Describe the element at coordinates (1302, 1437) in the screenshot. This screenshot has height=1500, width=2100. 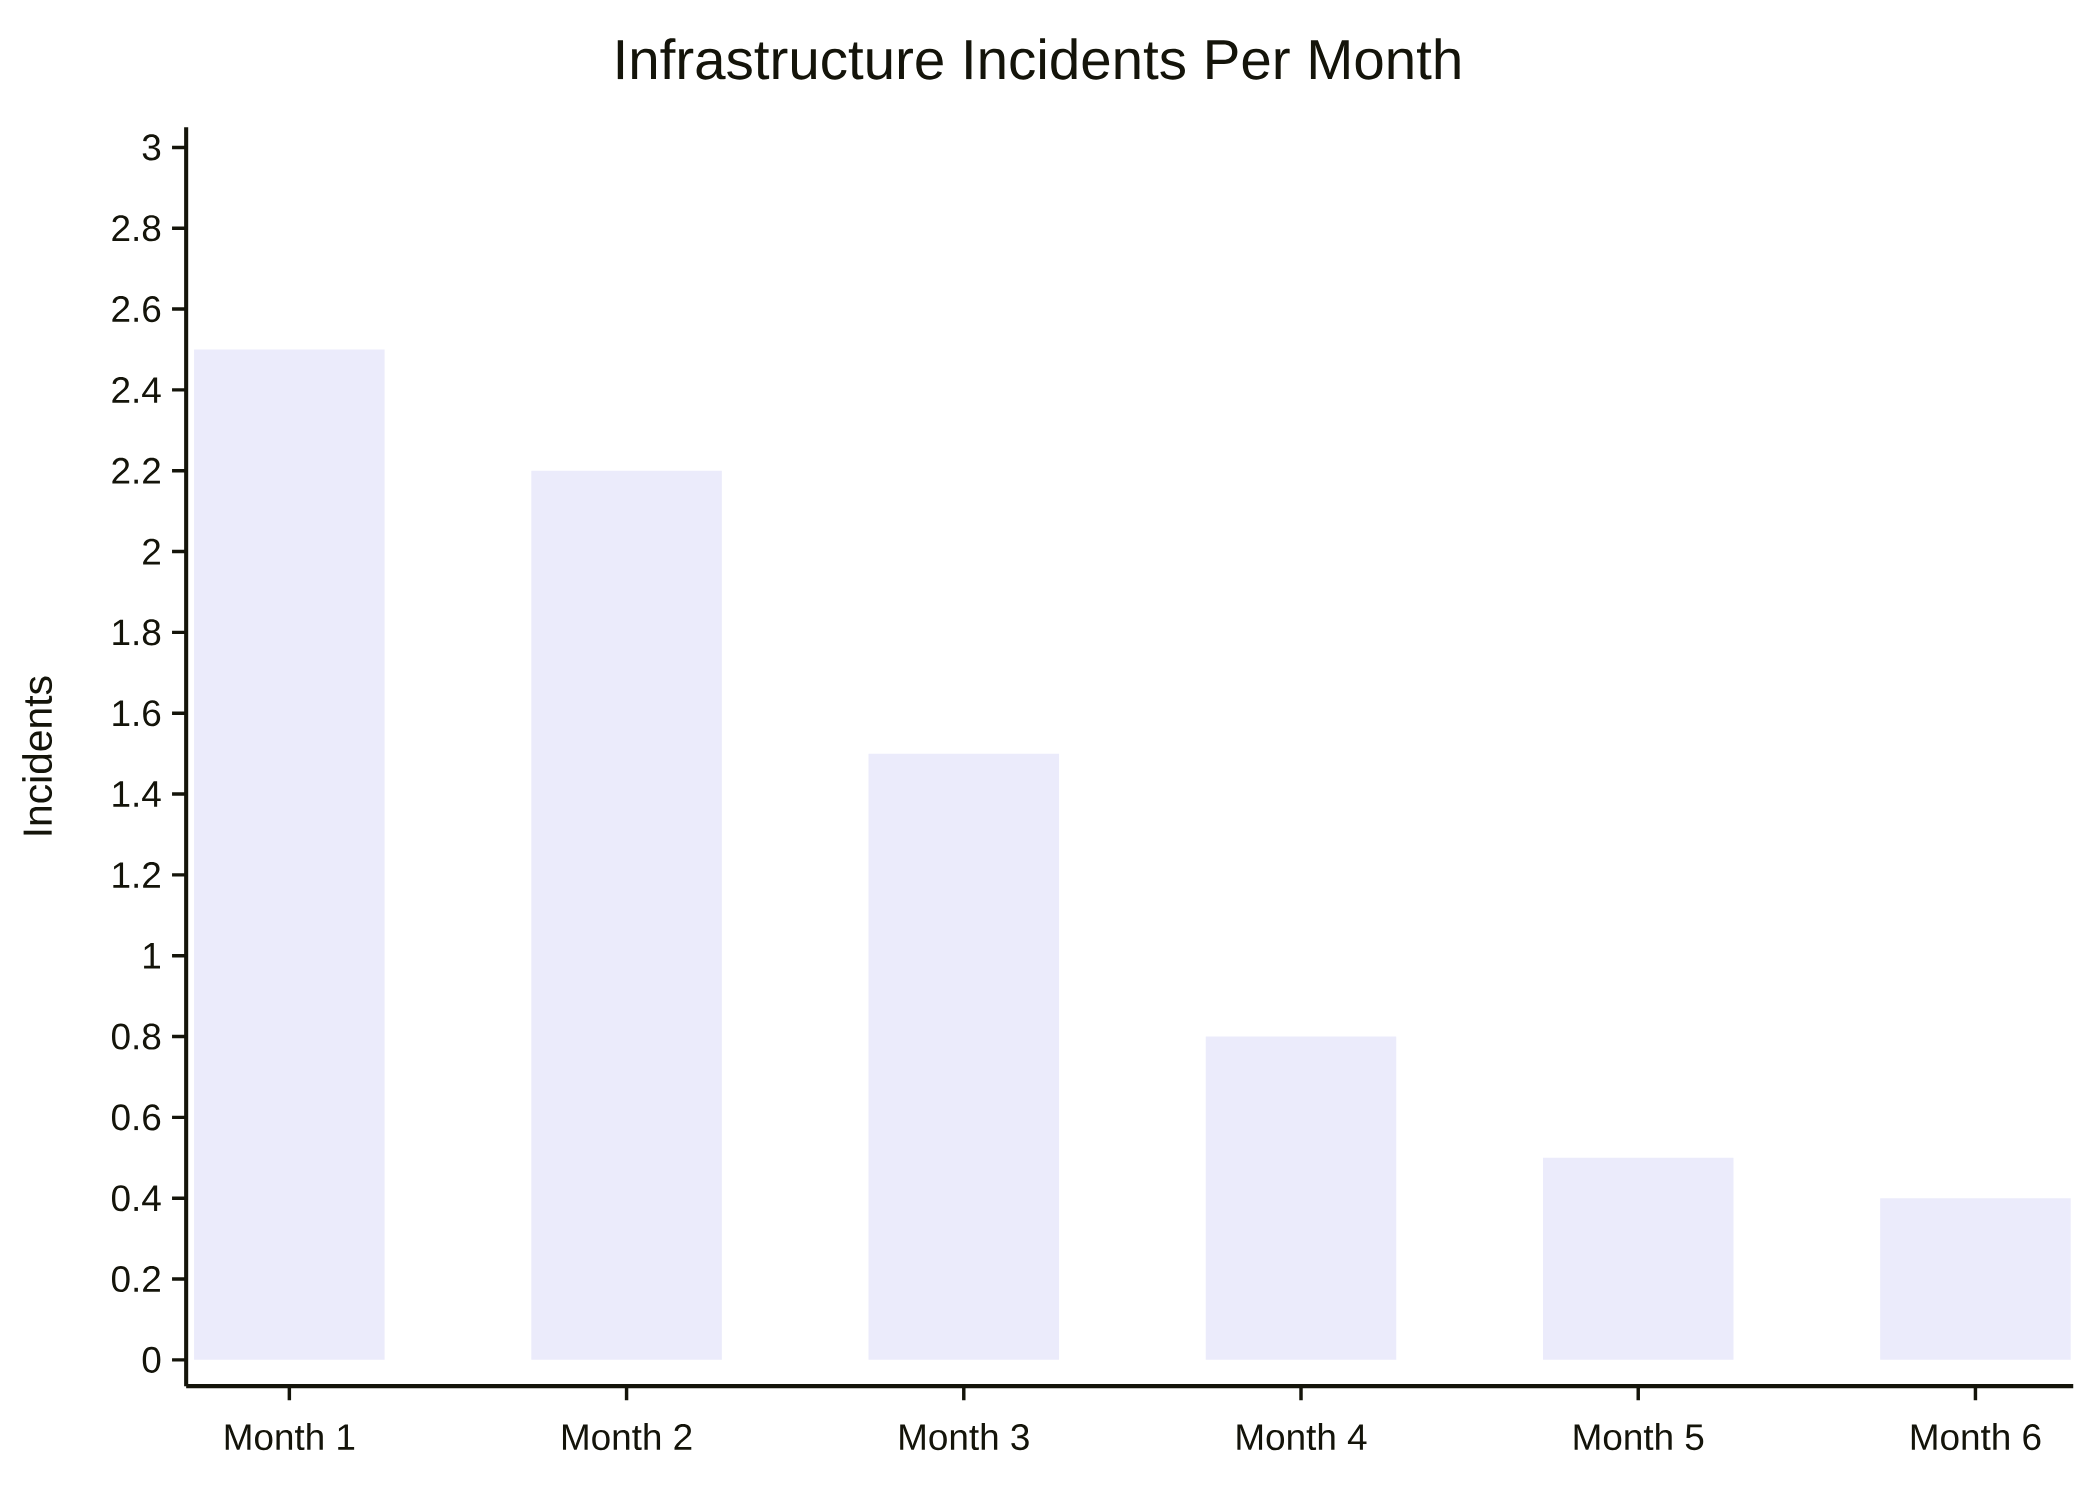
I see `x-tick-label: Month 4` at that location.